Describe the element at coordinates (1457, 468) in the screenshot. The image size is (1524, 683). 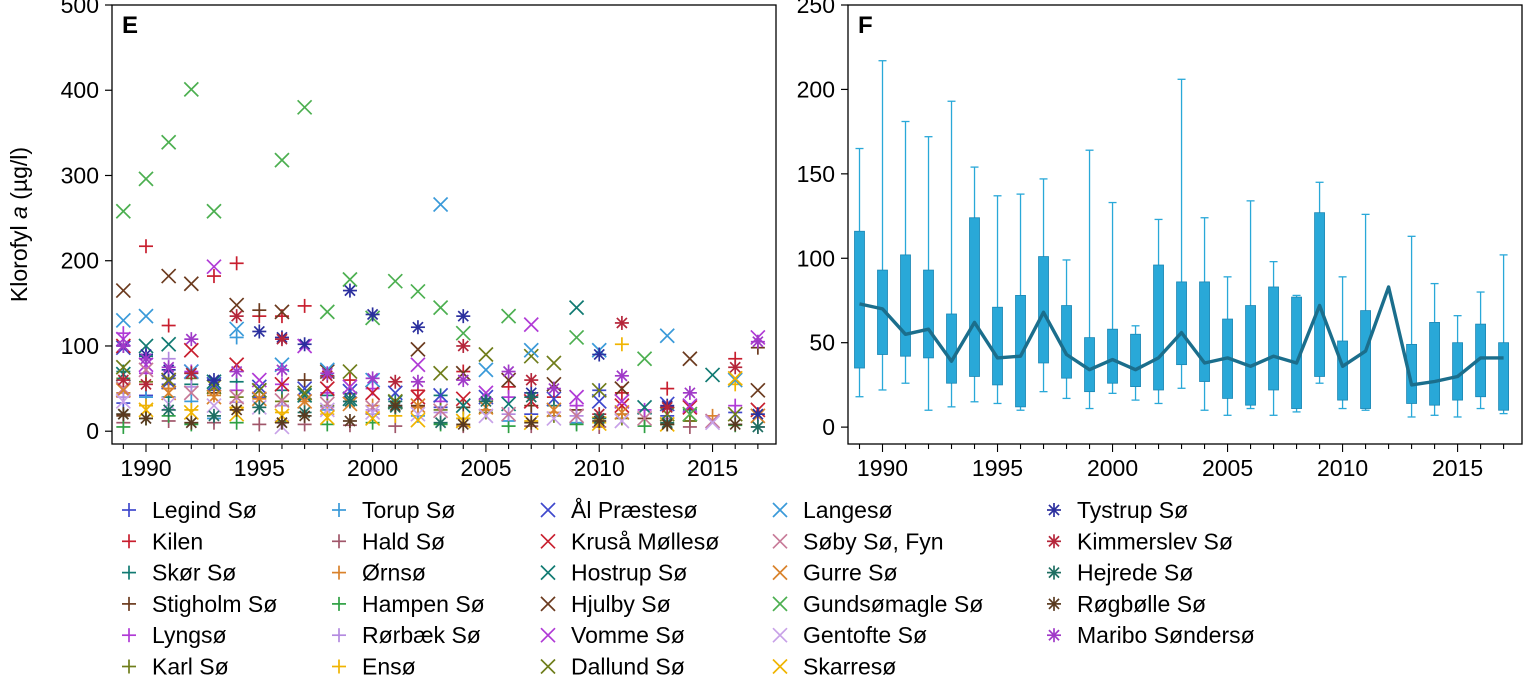
I see `x-tick-label: 2015` at that location.